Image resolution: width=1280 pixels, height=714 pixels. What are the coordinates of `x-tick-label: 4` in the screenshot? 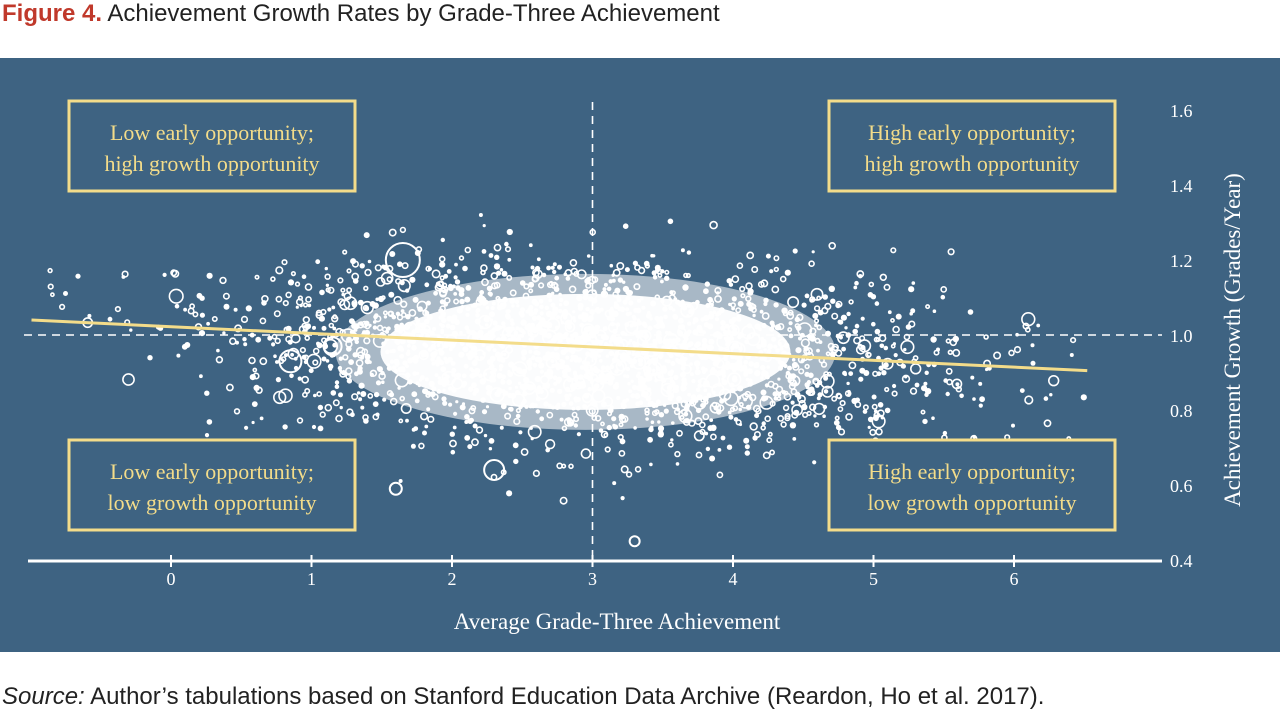 It's located at (733, 579).